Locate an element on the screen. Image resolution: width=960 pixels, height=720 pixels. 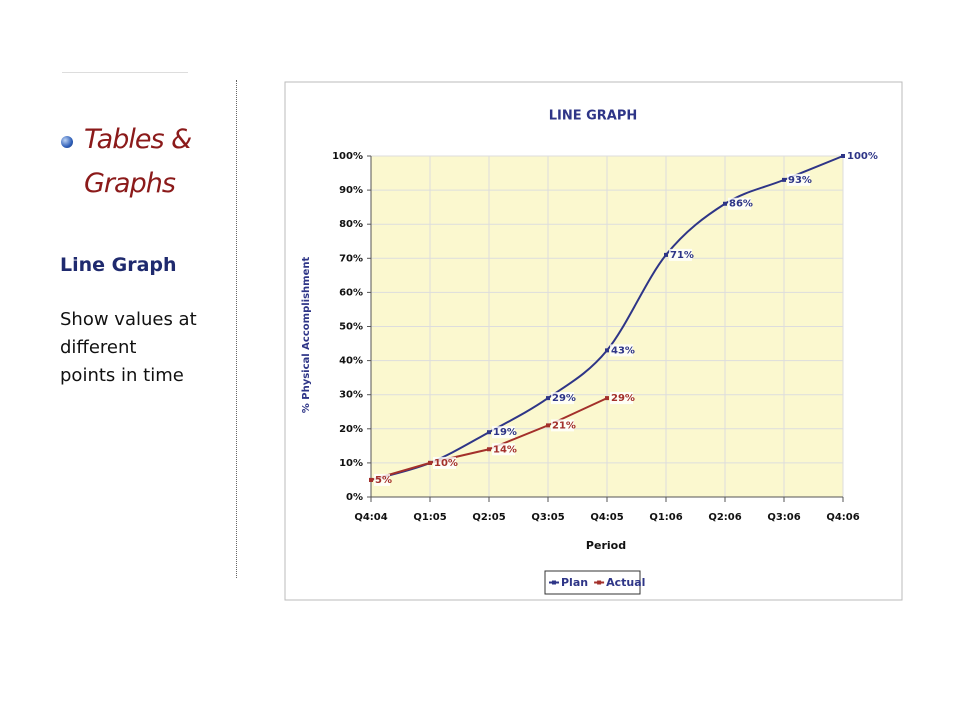
body-text: Show values at is located at coordinates (128, 319).